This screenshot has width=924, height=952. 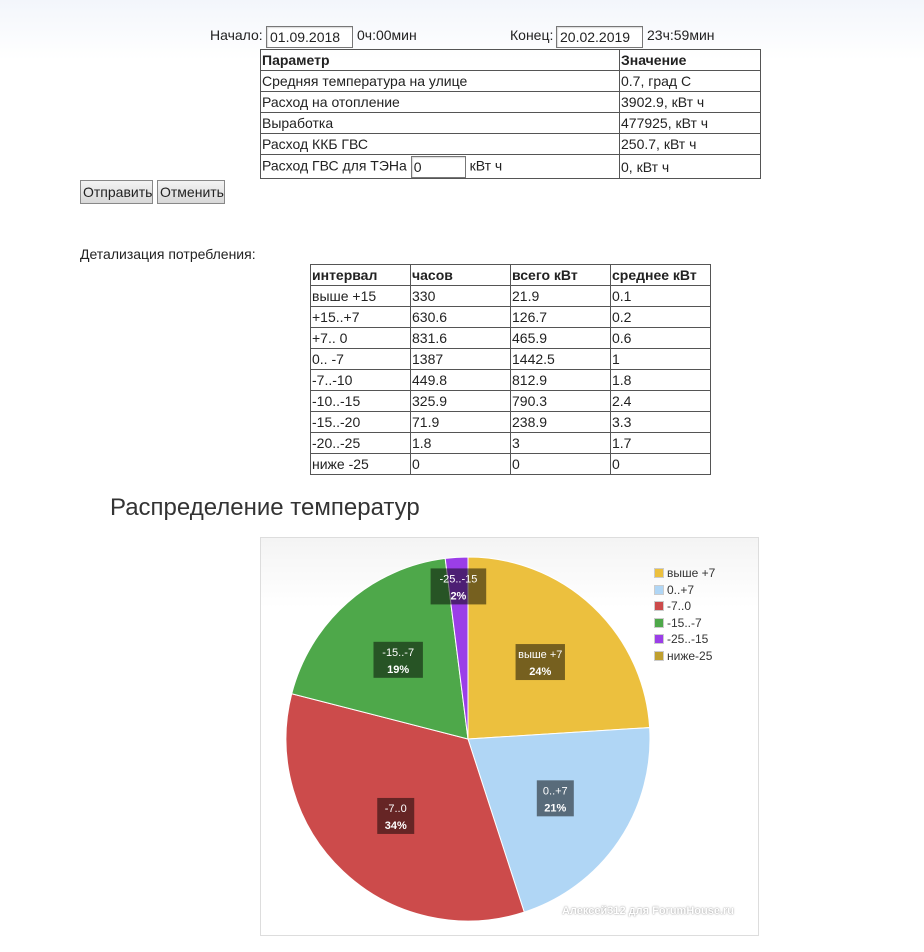 I want to click on legend-item: -25..-15, so click(x=684, y=639).